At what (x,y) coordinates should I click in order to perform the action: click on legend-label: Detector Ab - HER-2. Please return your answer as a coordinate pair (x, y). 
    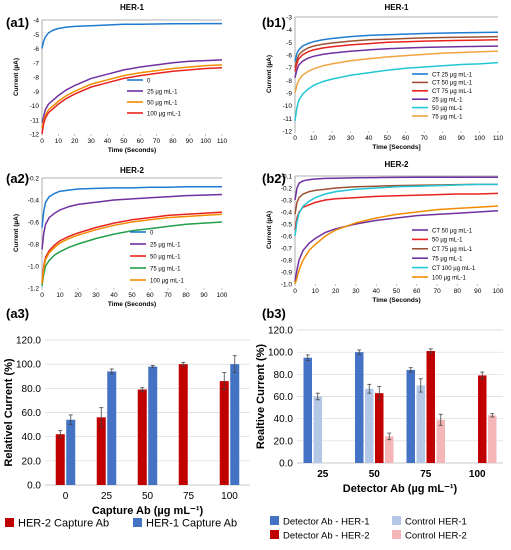
    Looking at the image, I should click on (326, 536).